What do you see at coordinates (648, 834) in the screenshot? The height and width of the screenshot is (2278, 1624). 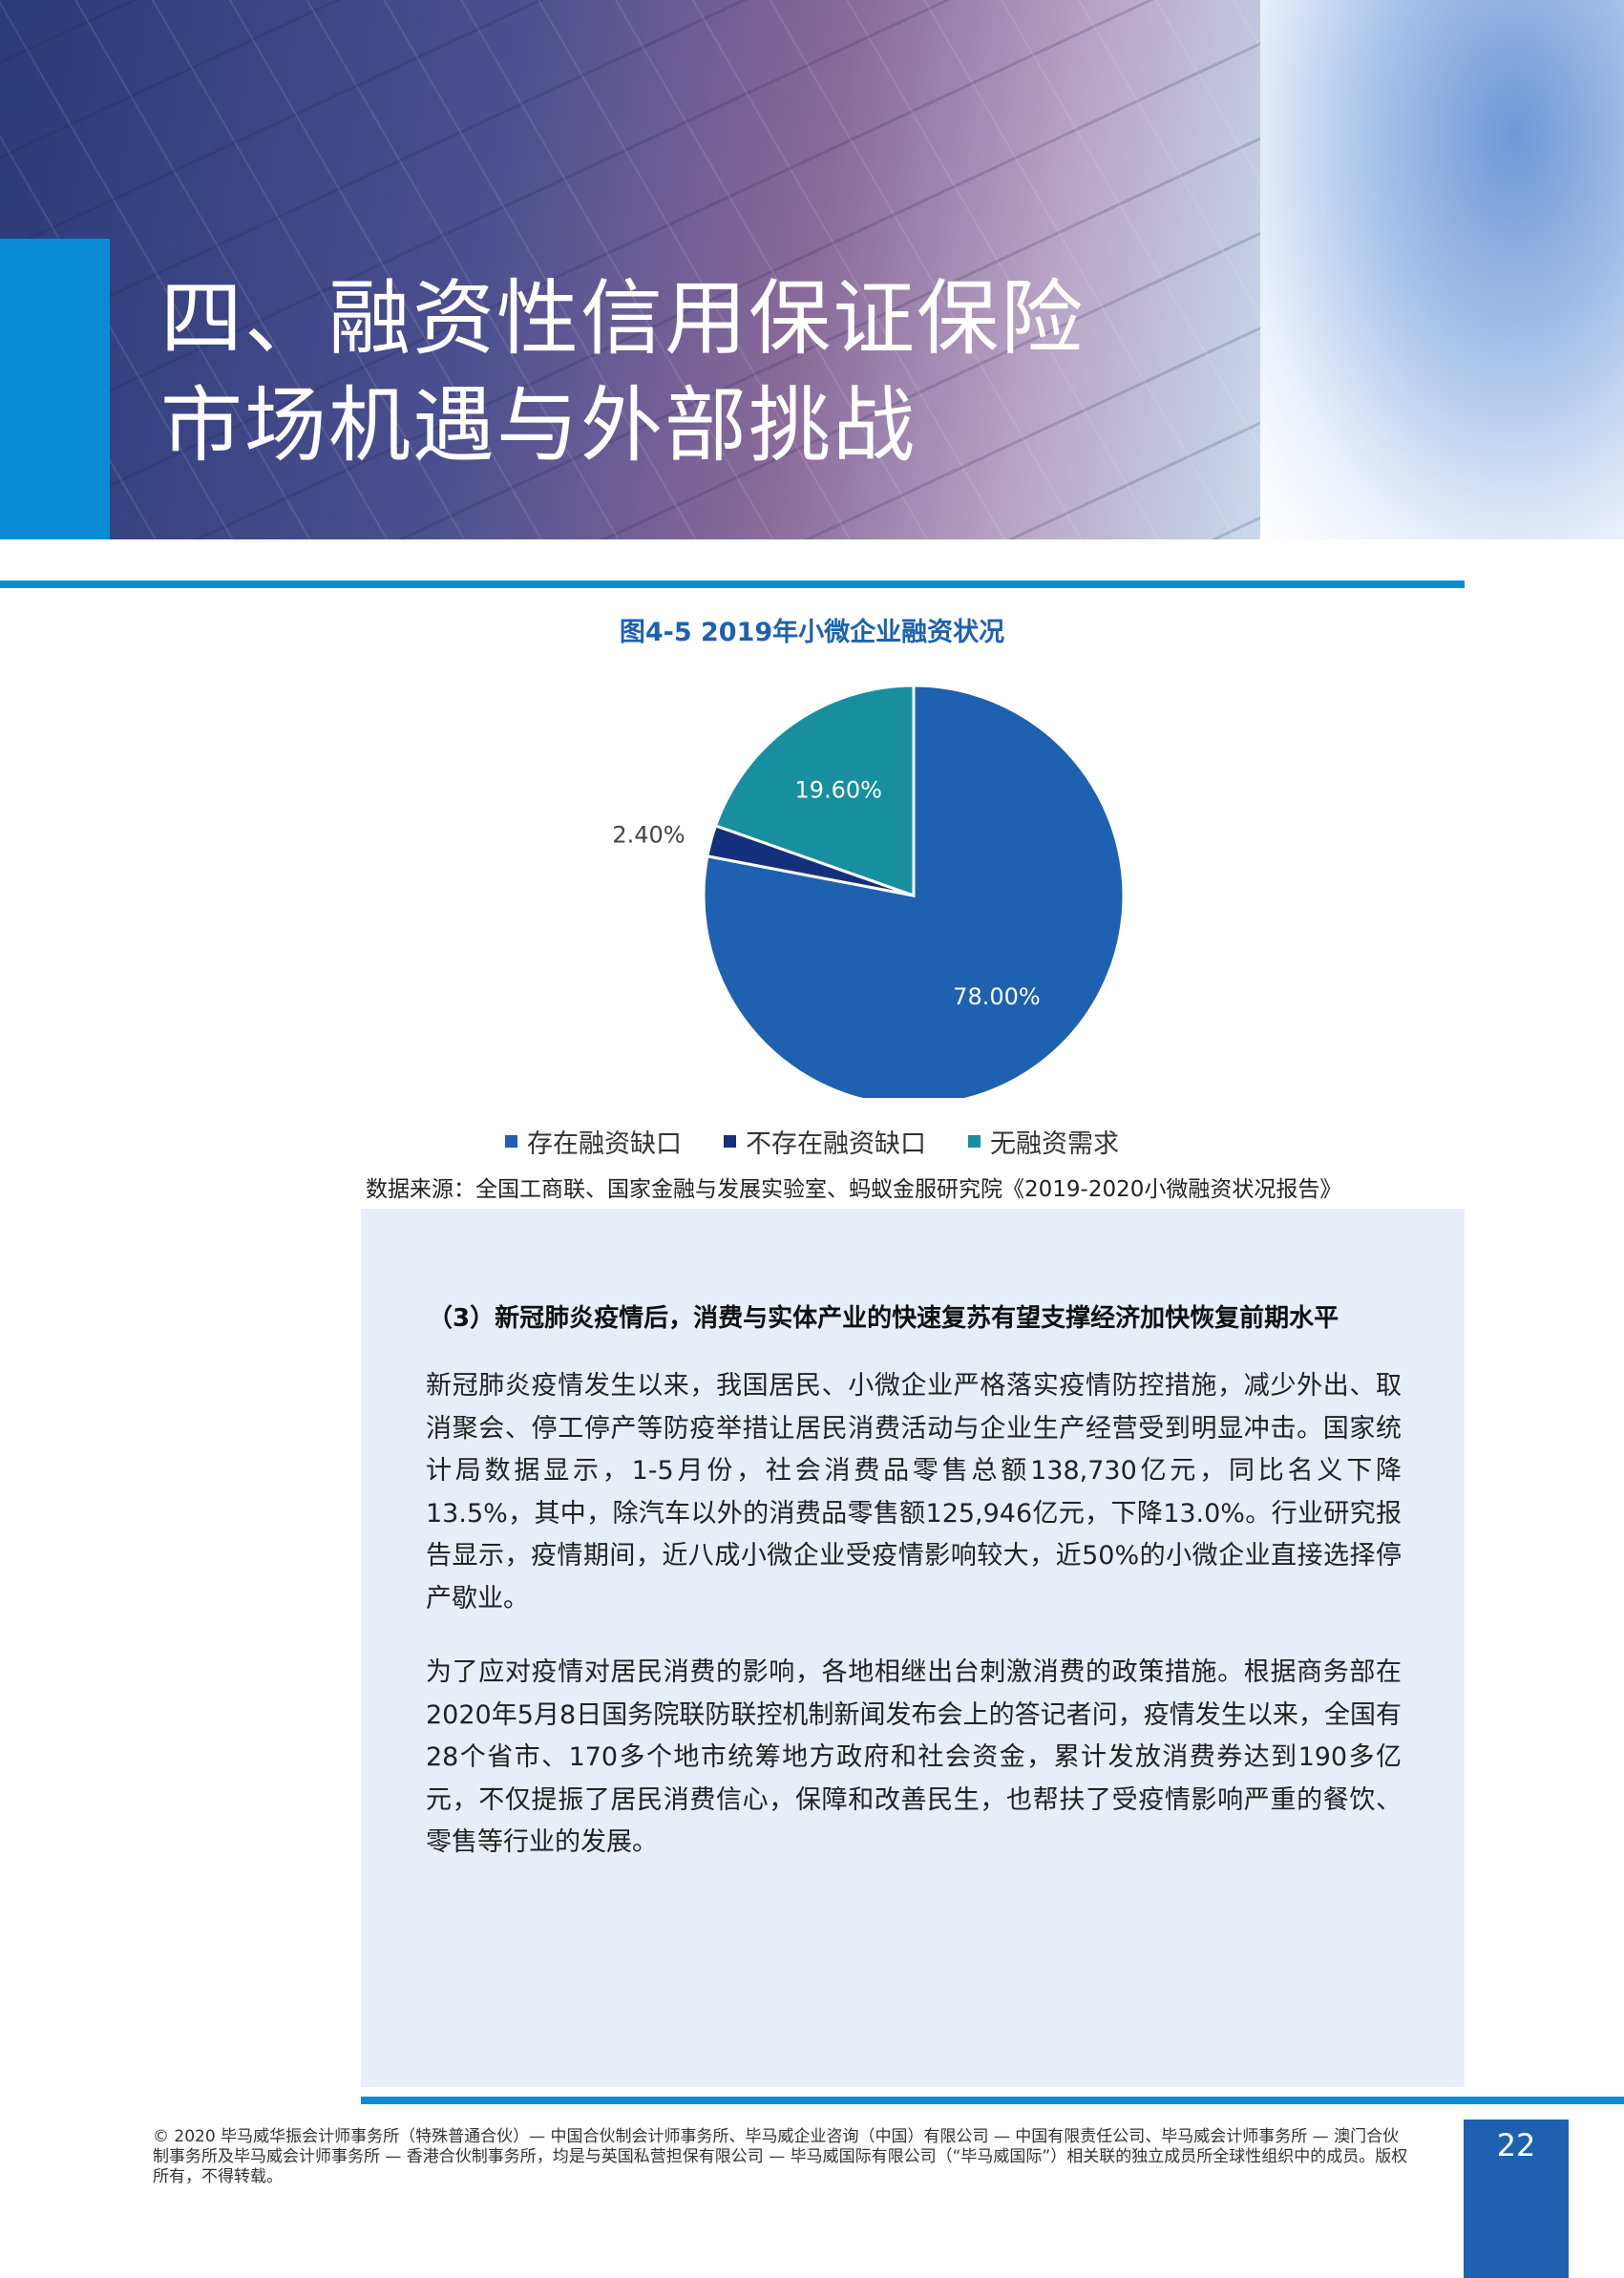 I see `pie-label-no-gap: 2.40%` at bounding box center [648, 834].